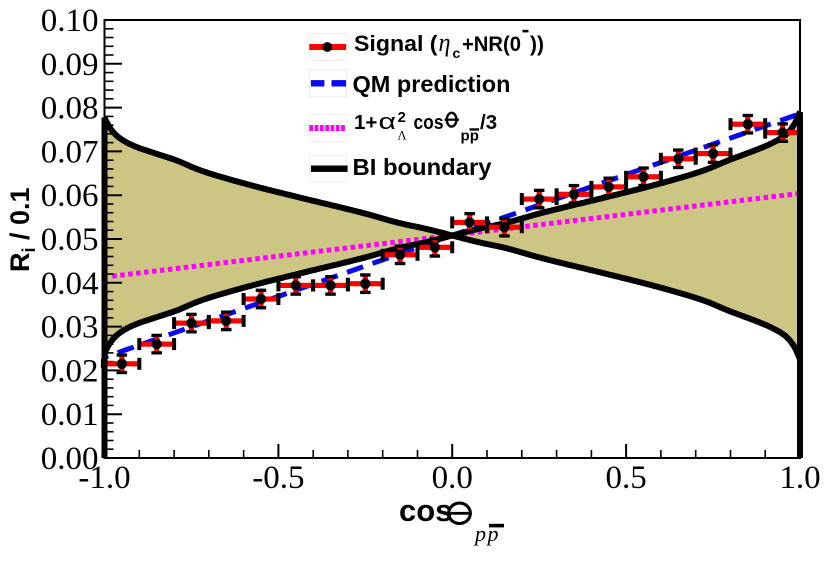 Image resolution: width=831 pixels, height=562 pixels. I want to click on svg-text: 0.00, so click(70, 459).